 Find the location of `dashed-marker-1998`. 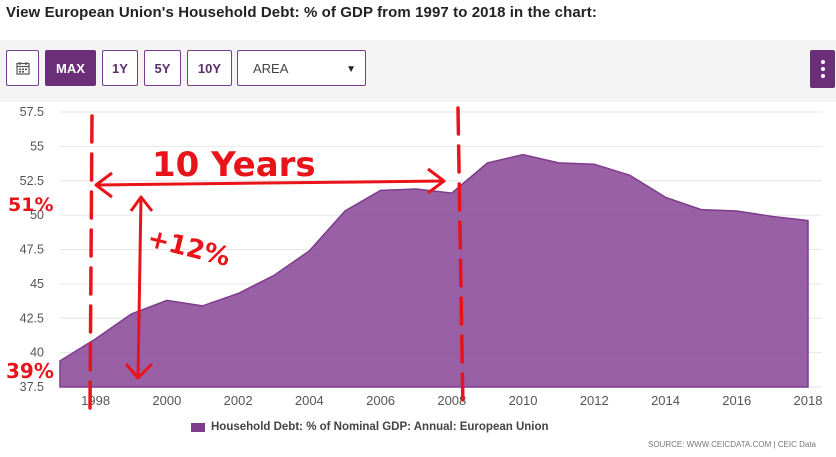

dashed-marker-1998 is located at coordinates (91, 263).